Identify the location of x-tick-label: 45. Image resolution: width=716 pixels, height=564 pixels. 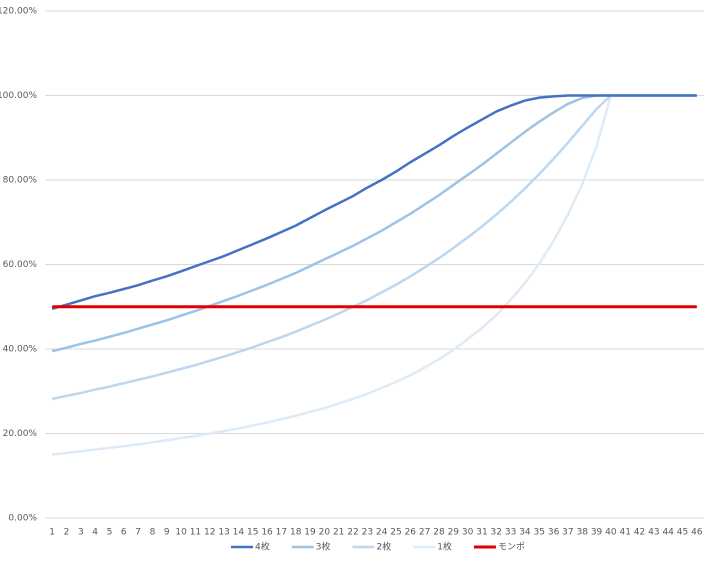
(682, 533).